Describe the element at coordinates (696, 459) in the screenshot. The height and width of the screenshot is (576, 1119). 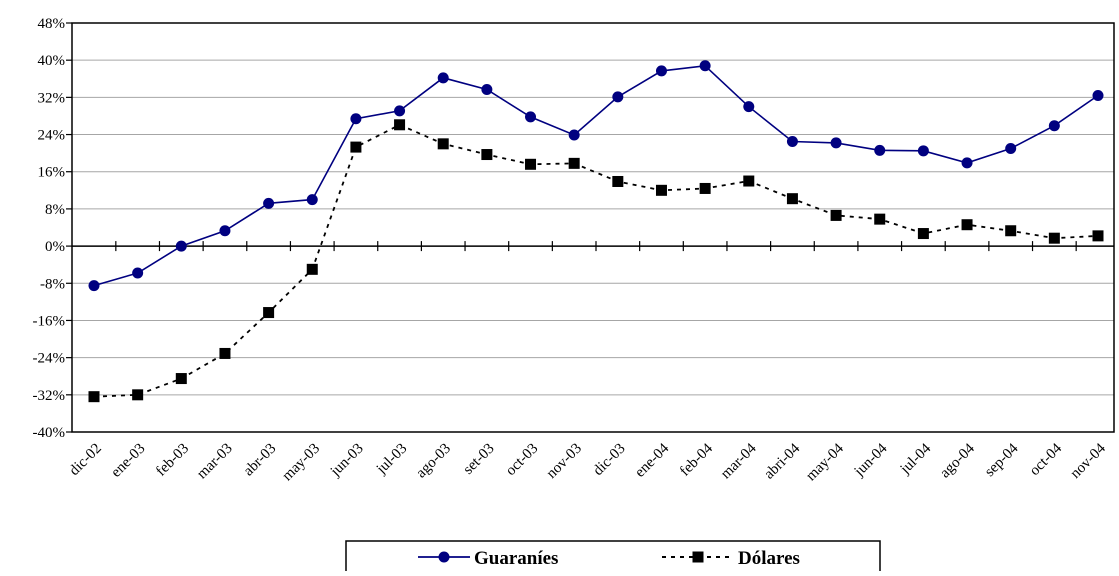
I see `x-tick-label: feb-04` at that location.